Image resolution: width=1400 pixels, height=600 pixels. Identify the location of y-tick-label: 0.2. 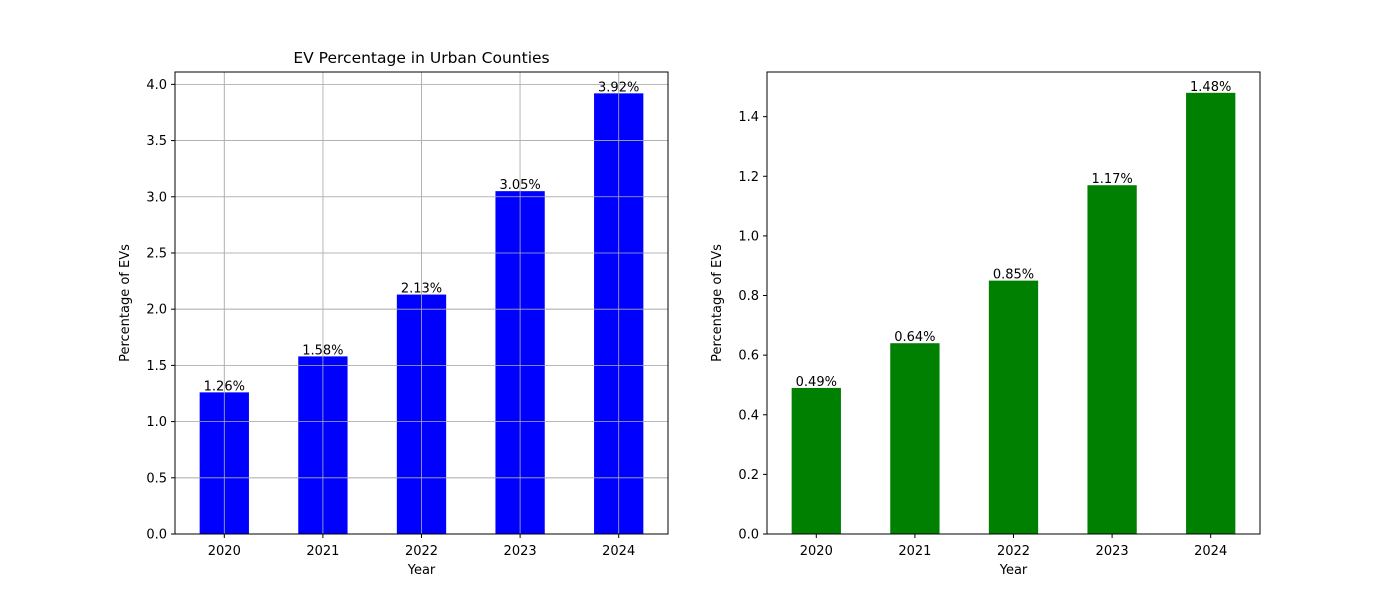
(748, 475).